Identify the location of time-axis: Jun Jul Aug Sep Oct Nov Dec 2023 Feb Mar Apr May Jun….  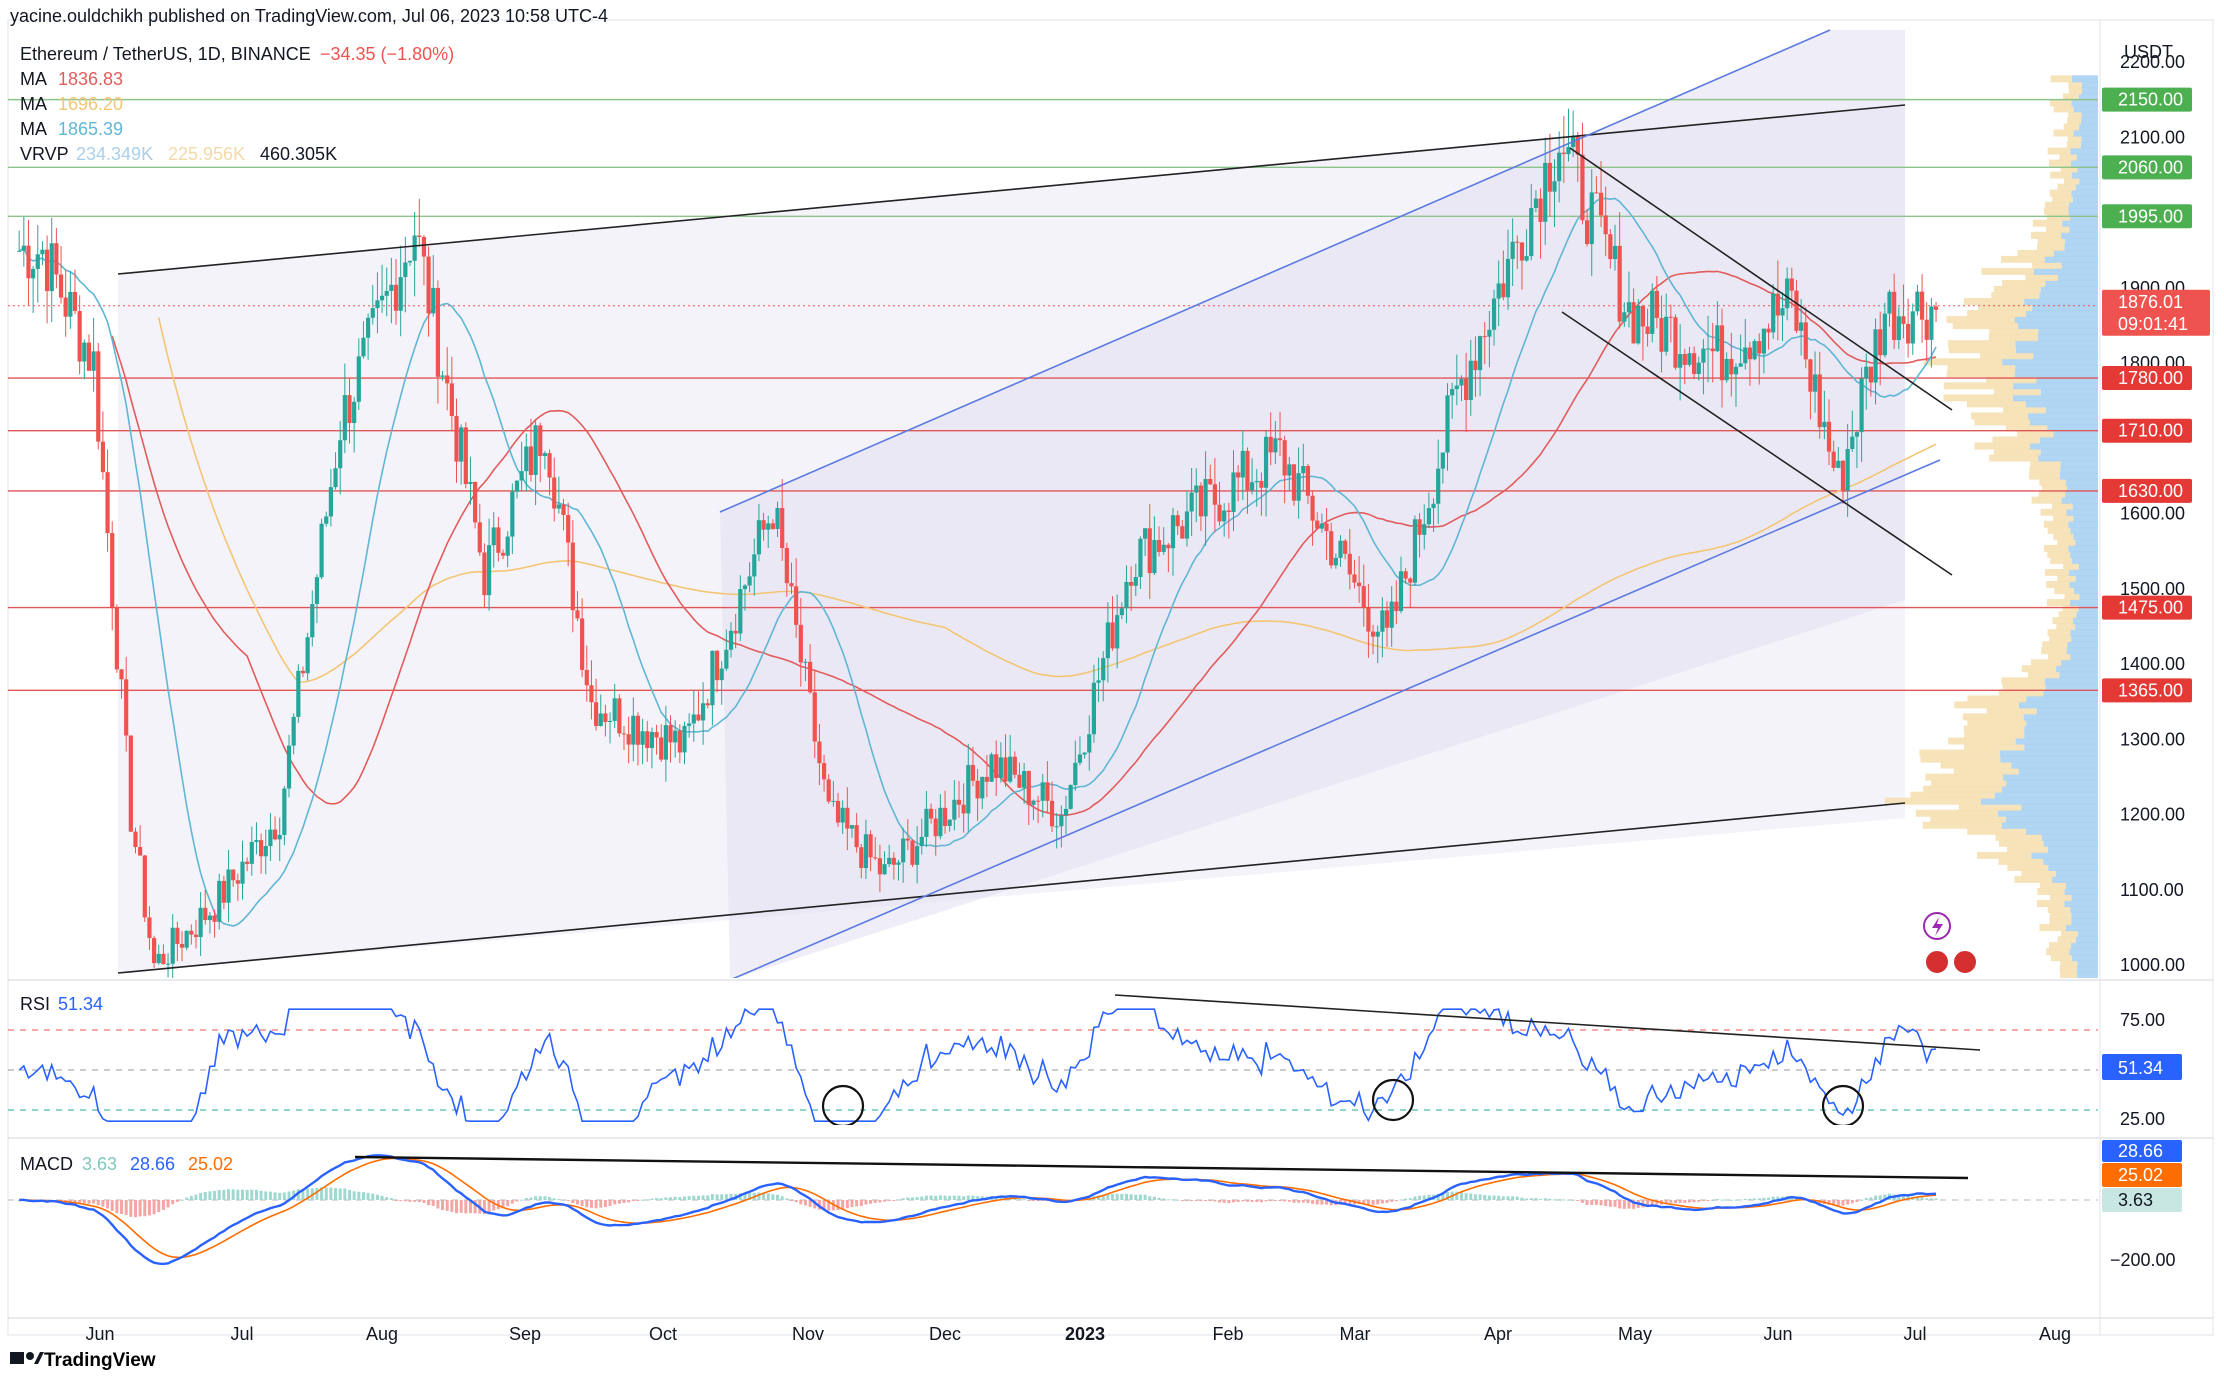
(1078, 1334).